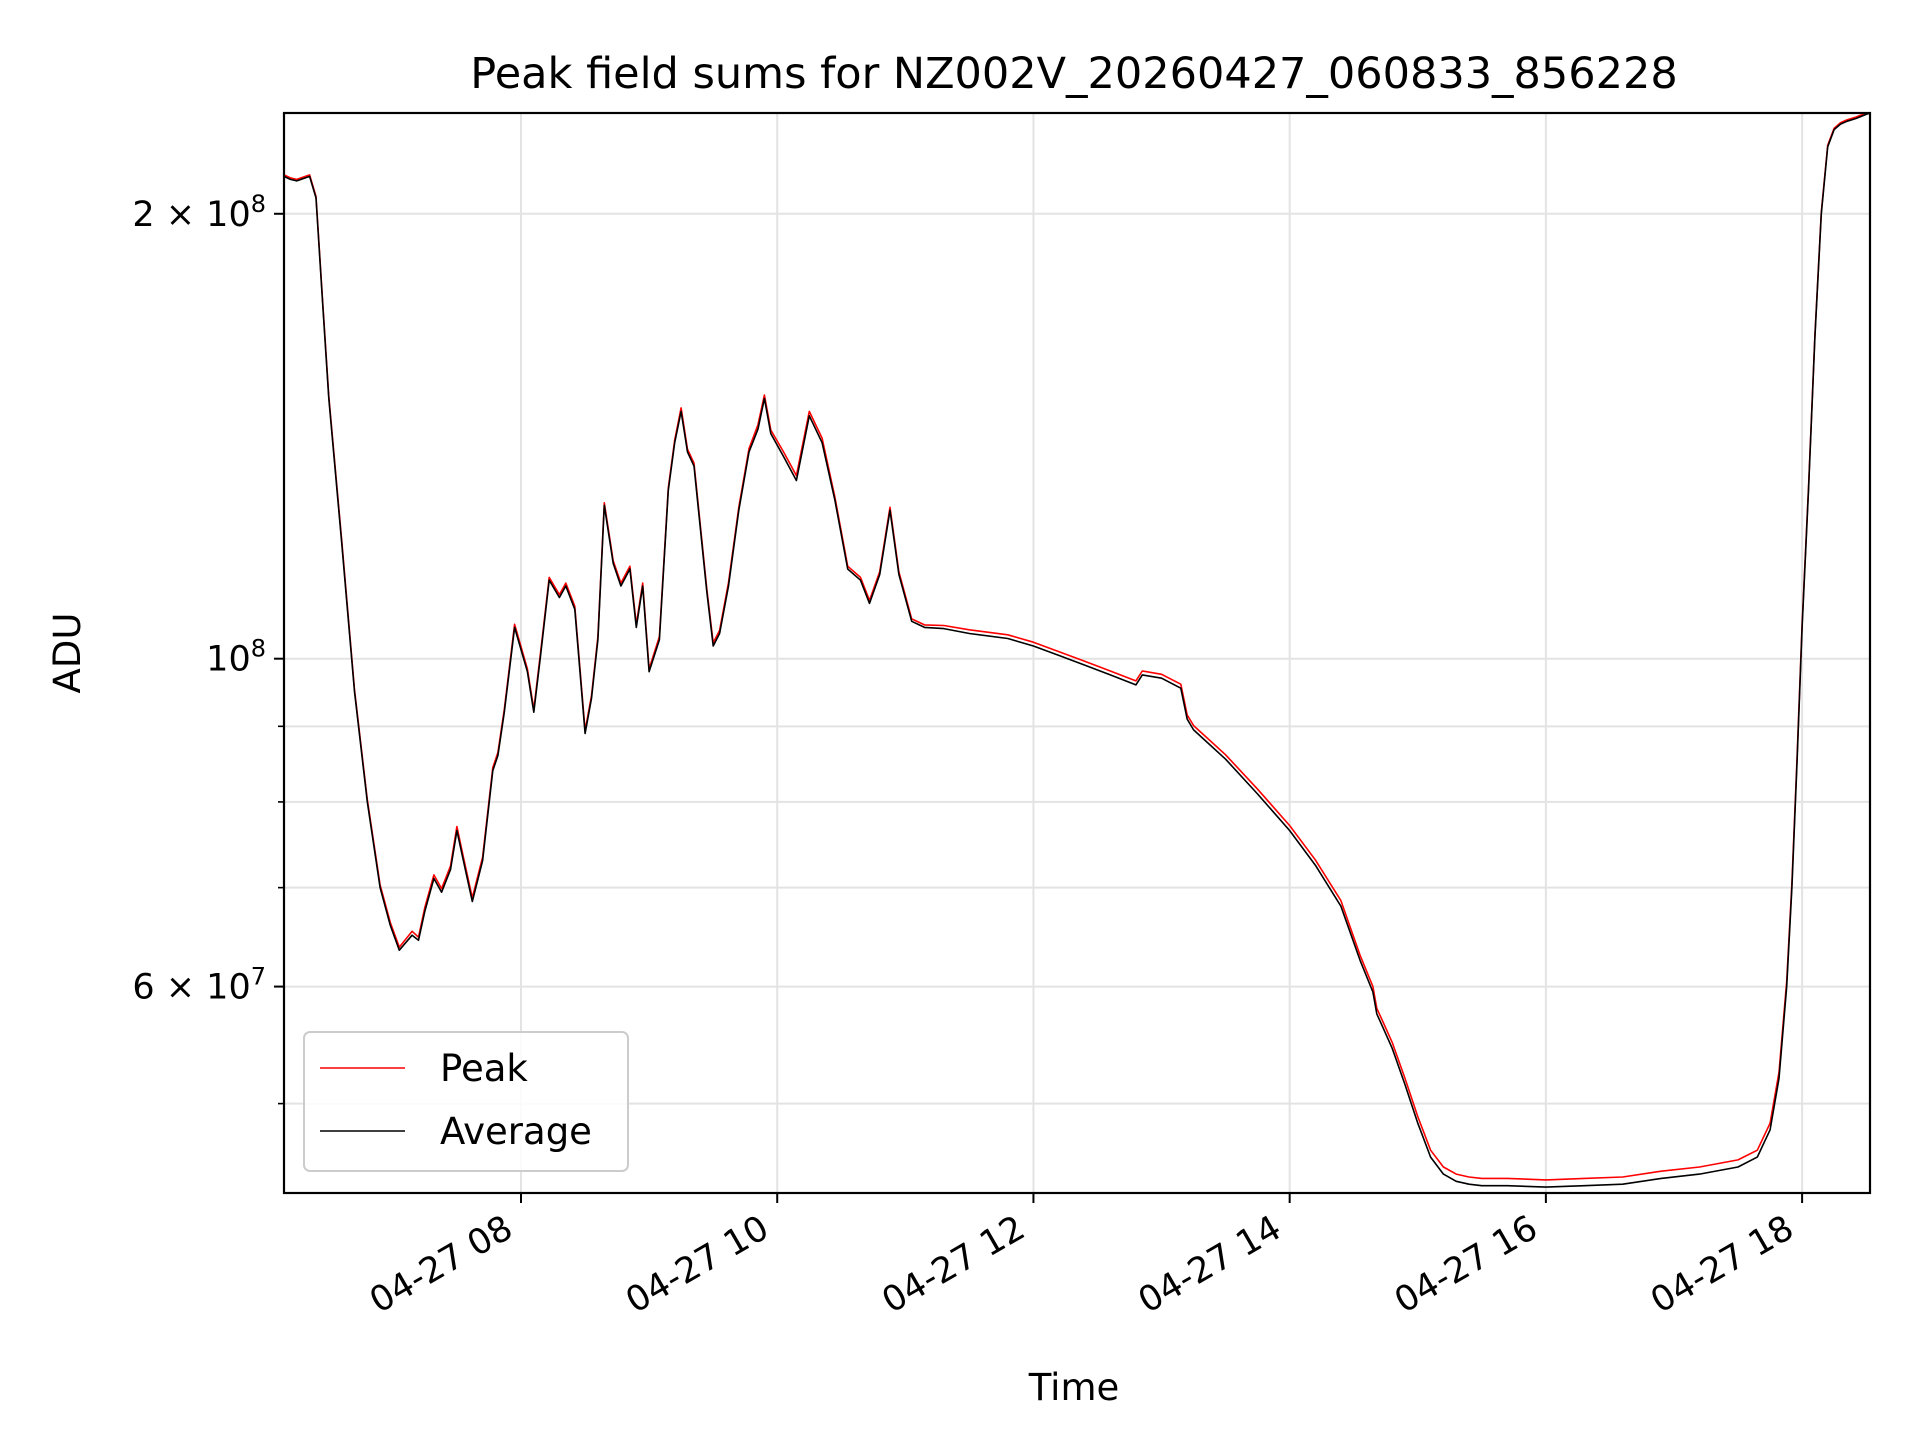 The width and height of the screenshot is (1920, 1440). What do you see at coordinates (1074, 1387) in the screenshot?
I see `x-axis-label: Time` at bounding box center [1074, 1387].